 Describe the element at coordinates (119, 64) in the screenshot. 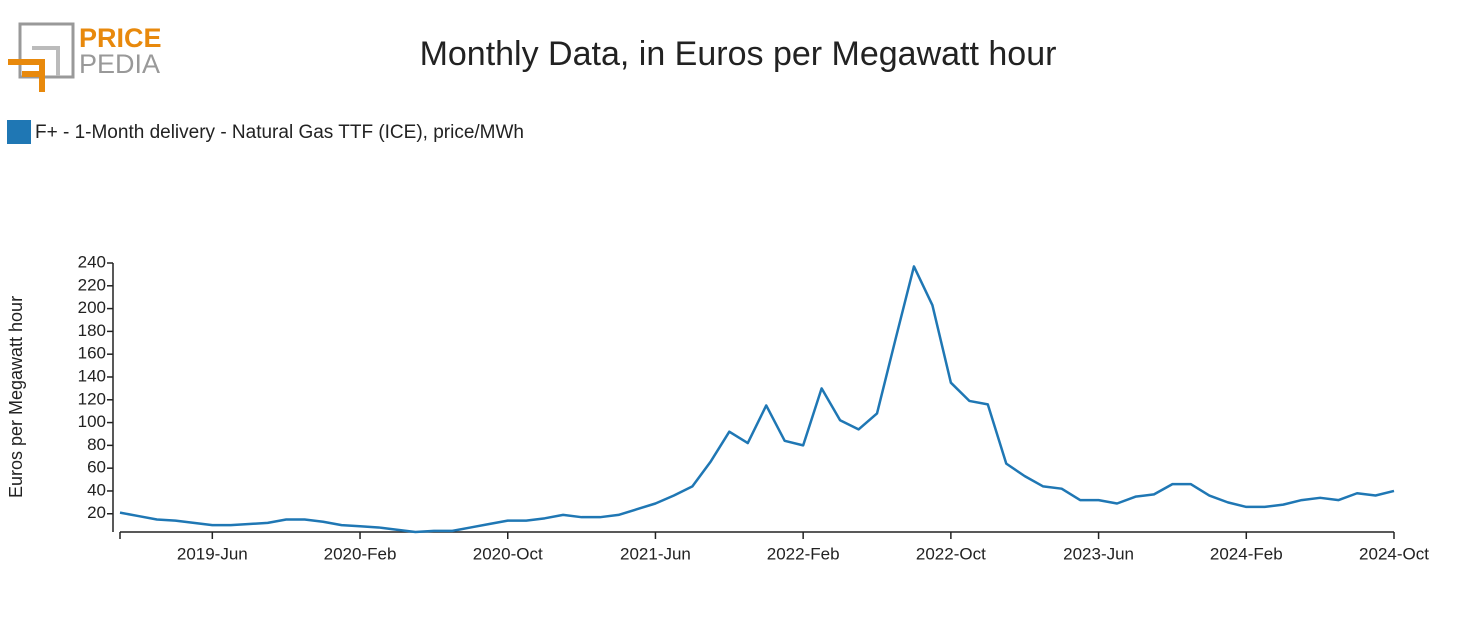

I see `logo-text: PEDIA` at that location.